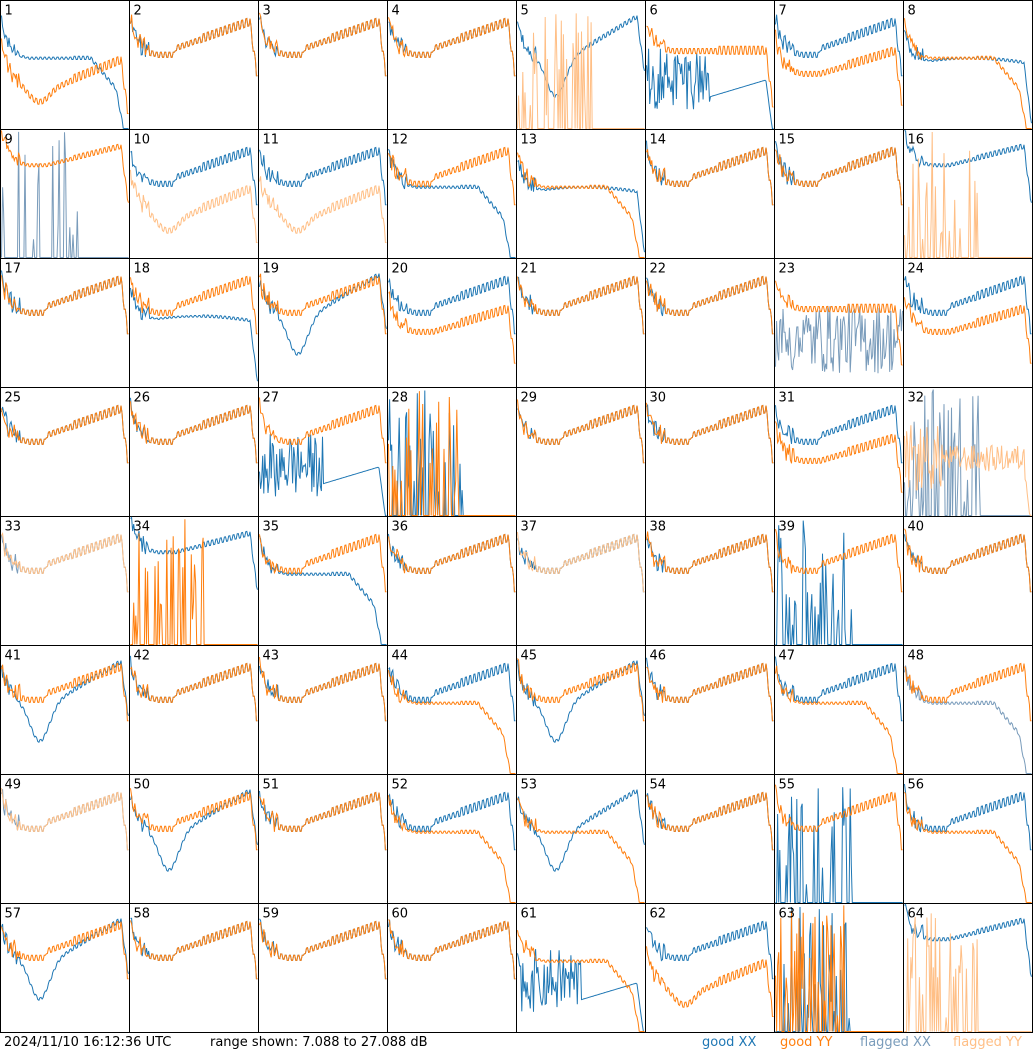 Image resolution: width=1033 pixels, height=1053 pixels. What do you see at coordinates (787, 269) in the screenshot?
I see `panel-label: 23` at bounding box center [787, 269].